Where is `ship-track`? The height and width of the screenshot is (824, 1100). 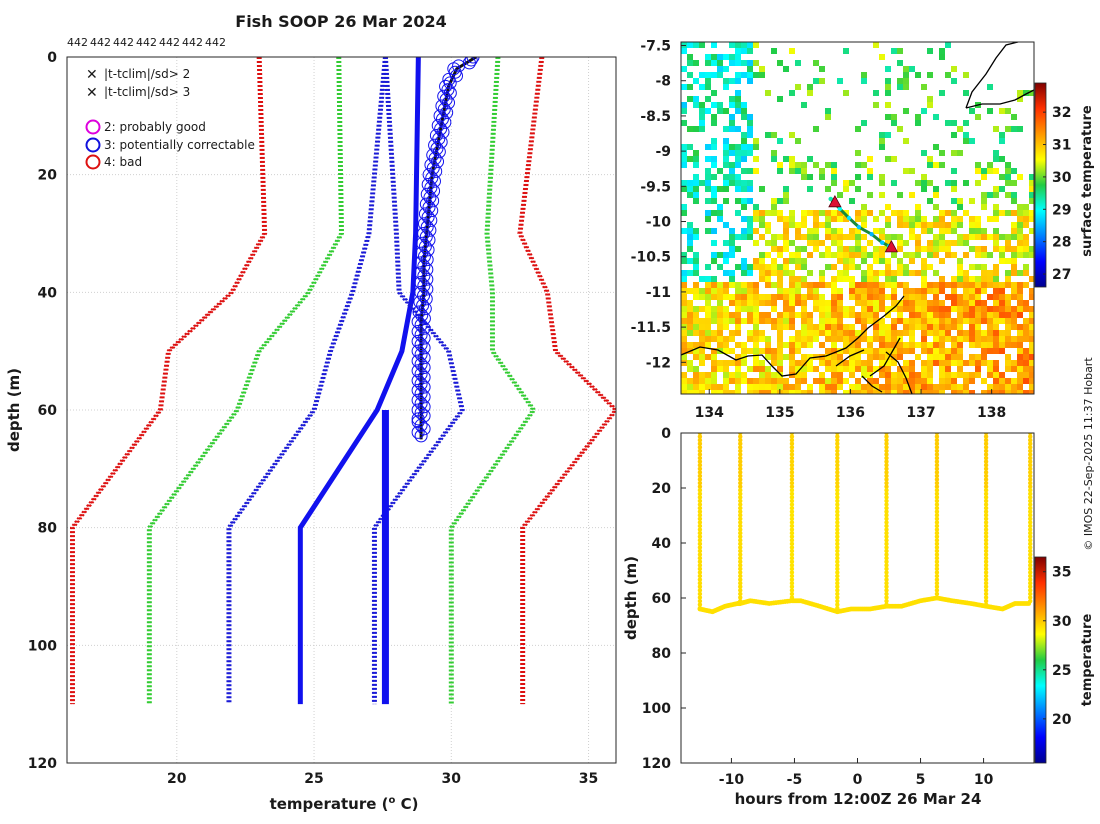
ship-track is located at coordinates (863, 223).